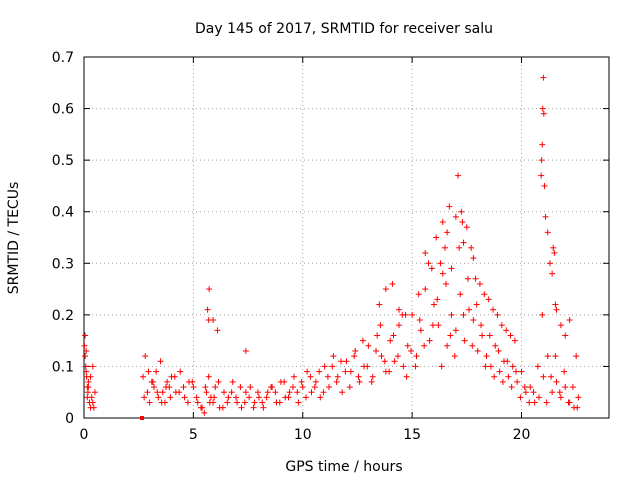  Describe the element at coordinates (63, 264) in the screenshot. I see `y-tick-label: 0.3` at that location.